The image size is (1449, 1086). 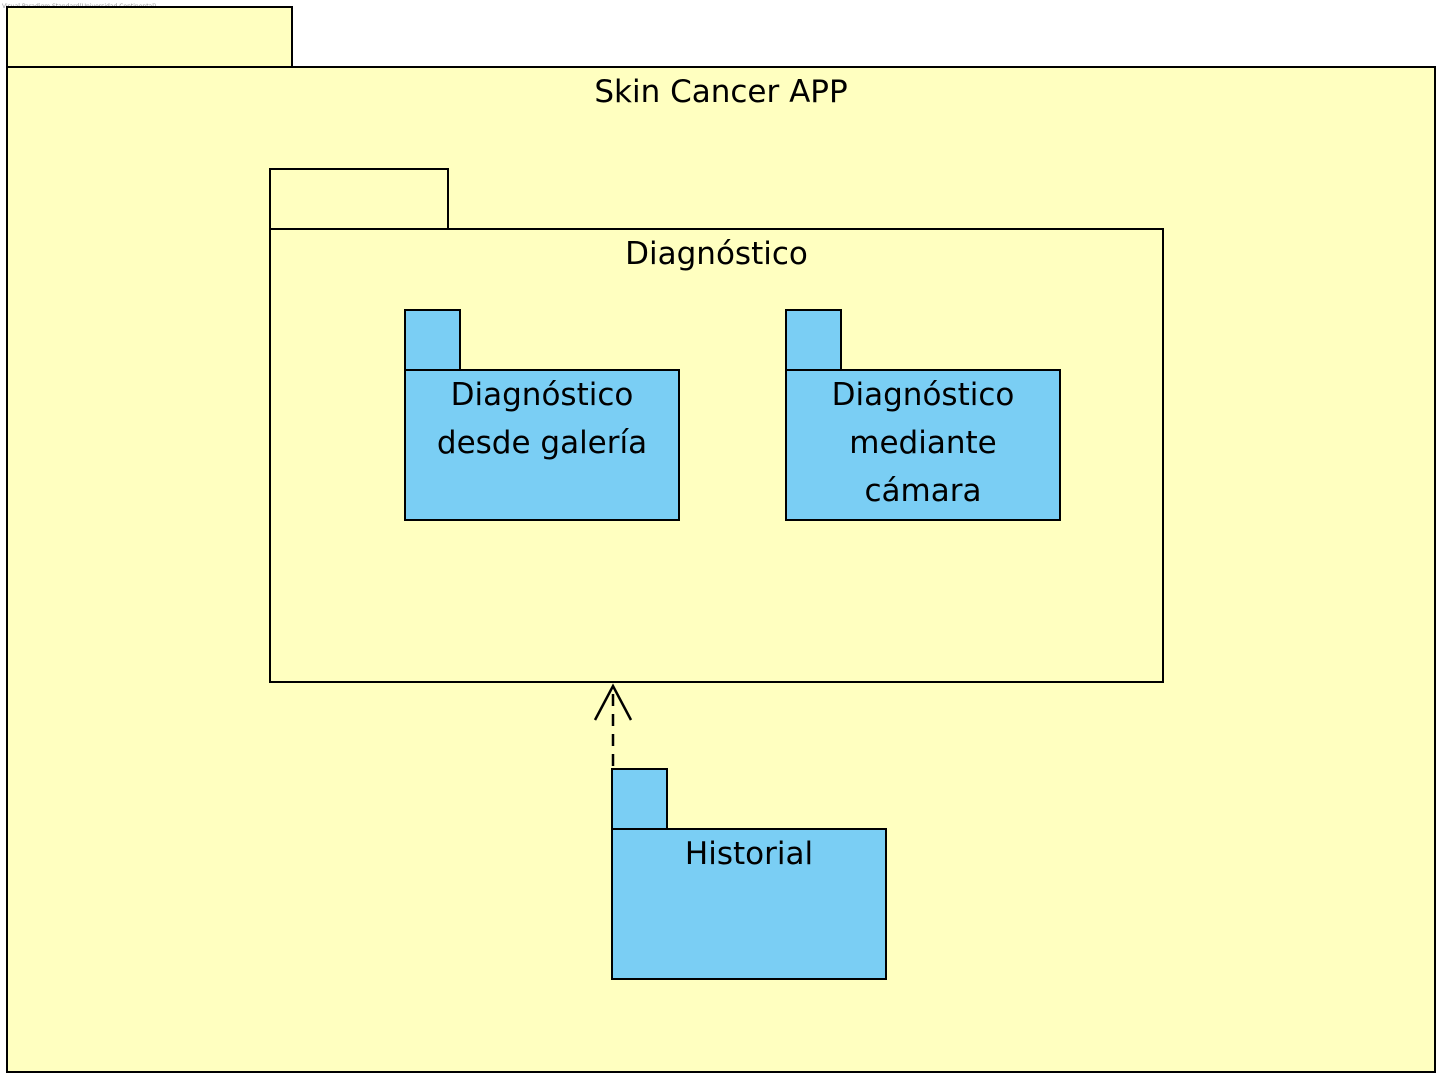 I want to click on package-name-line: cámara, so click(x=923, y=491).